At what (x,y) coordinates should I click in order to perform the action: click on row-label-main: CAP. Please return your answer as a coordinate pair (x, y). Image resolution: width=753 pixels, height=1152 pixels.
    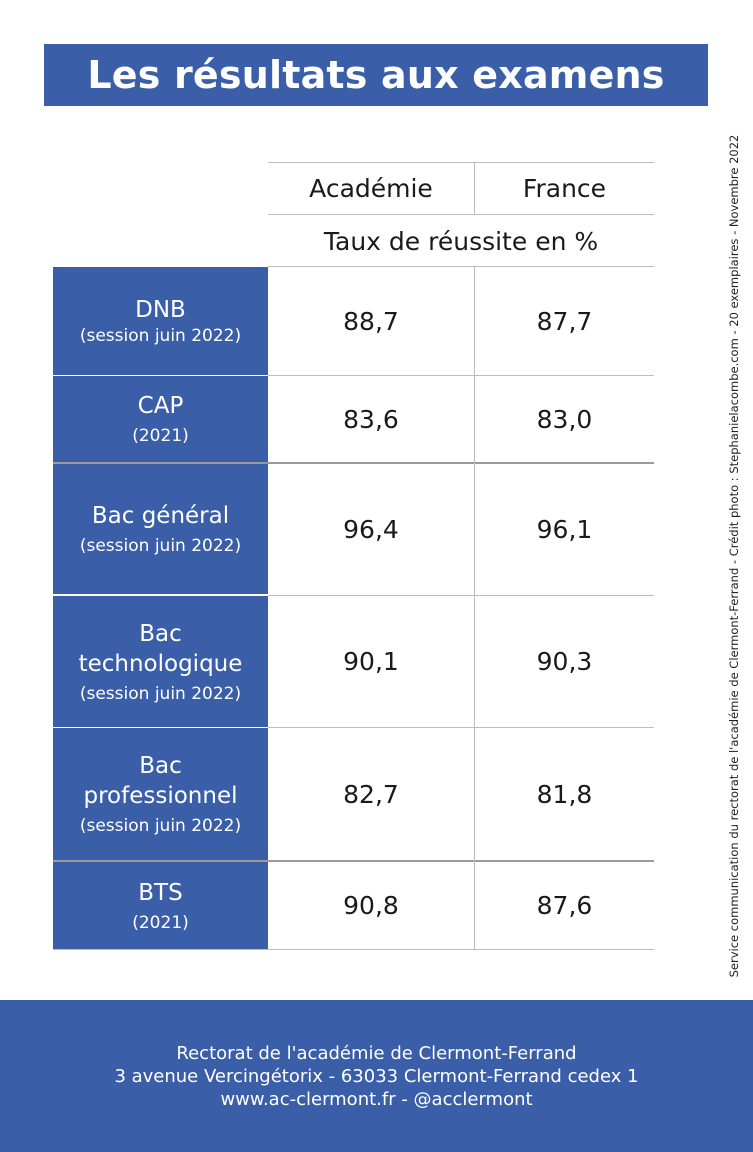
    Looking at the image, I should click on (160, 406).